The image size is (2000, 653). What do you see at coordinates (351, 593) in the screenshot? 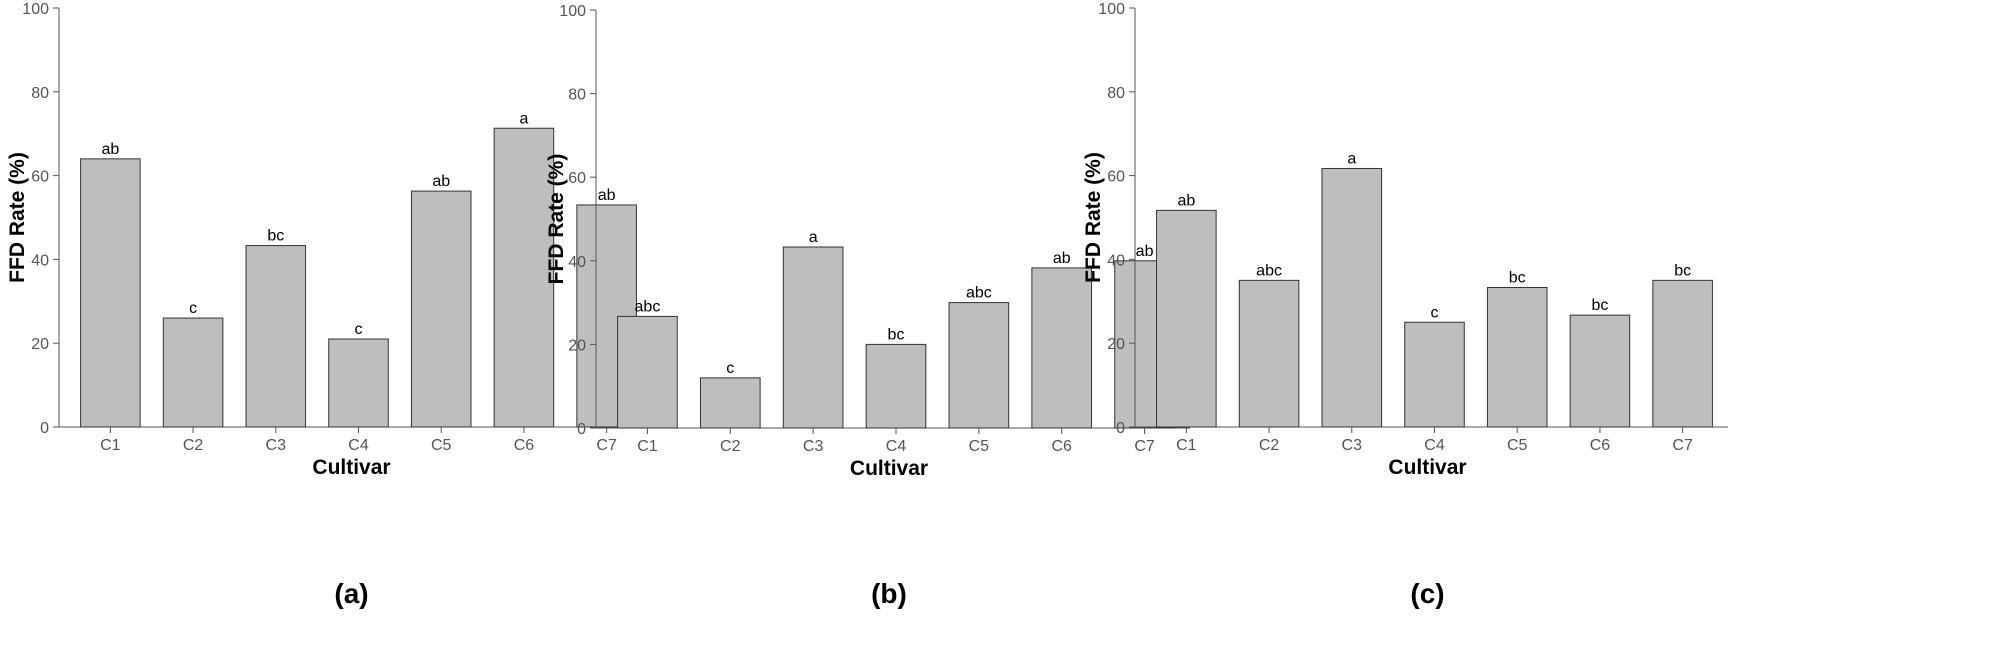
I see `panel-label: (a)` at bounding box center [351, 593].